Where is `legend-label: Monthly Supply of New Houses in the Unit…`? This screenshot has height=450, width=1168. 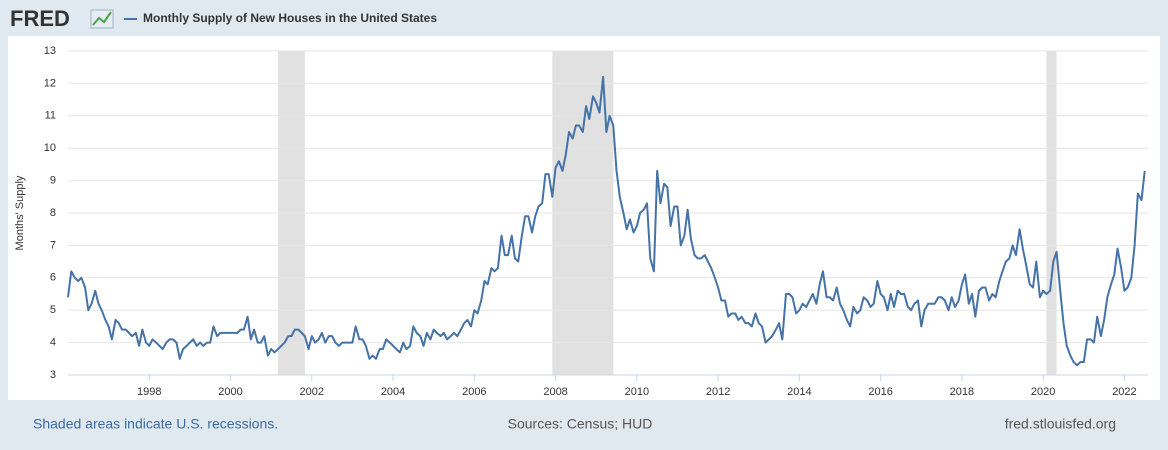
legend-label: Monthly Supply of New Houses in the Unit… is located at coordinates (290, 18).